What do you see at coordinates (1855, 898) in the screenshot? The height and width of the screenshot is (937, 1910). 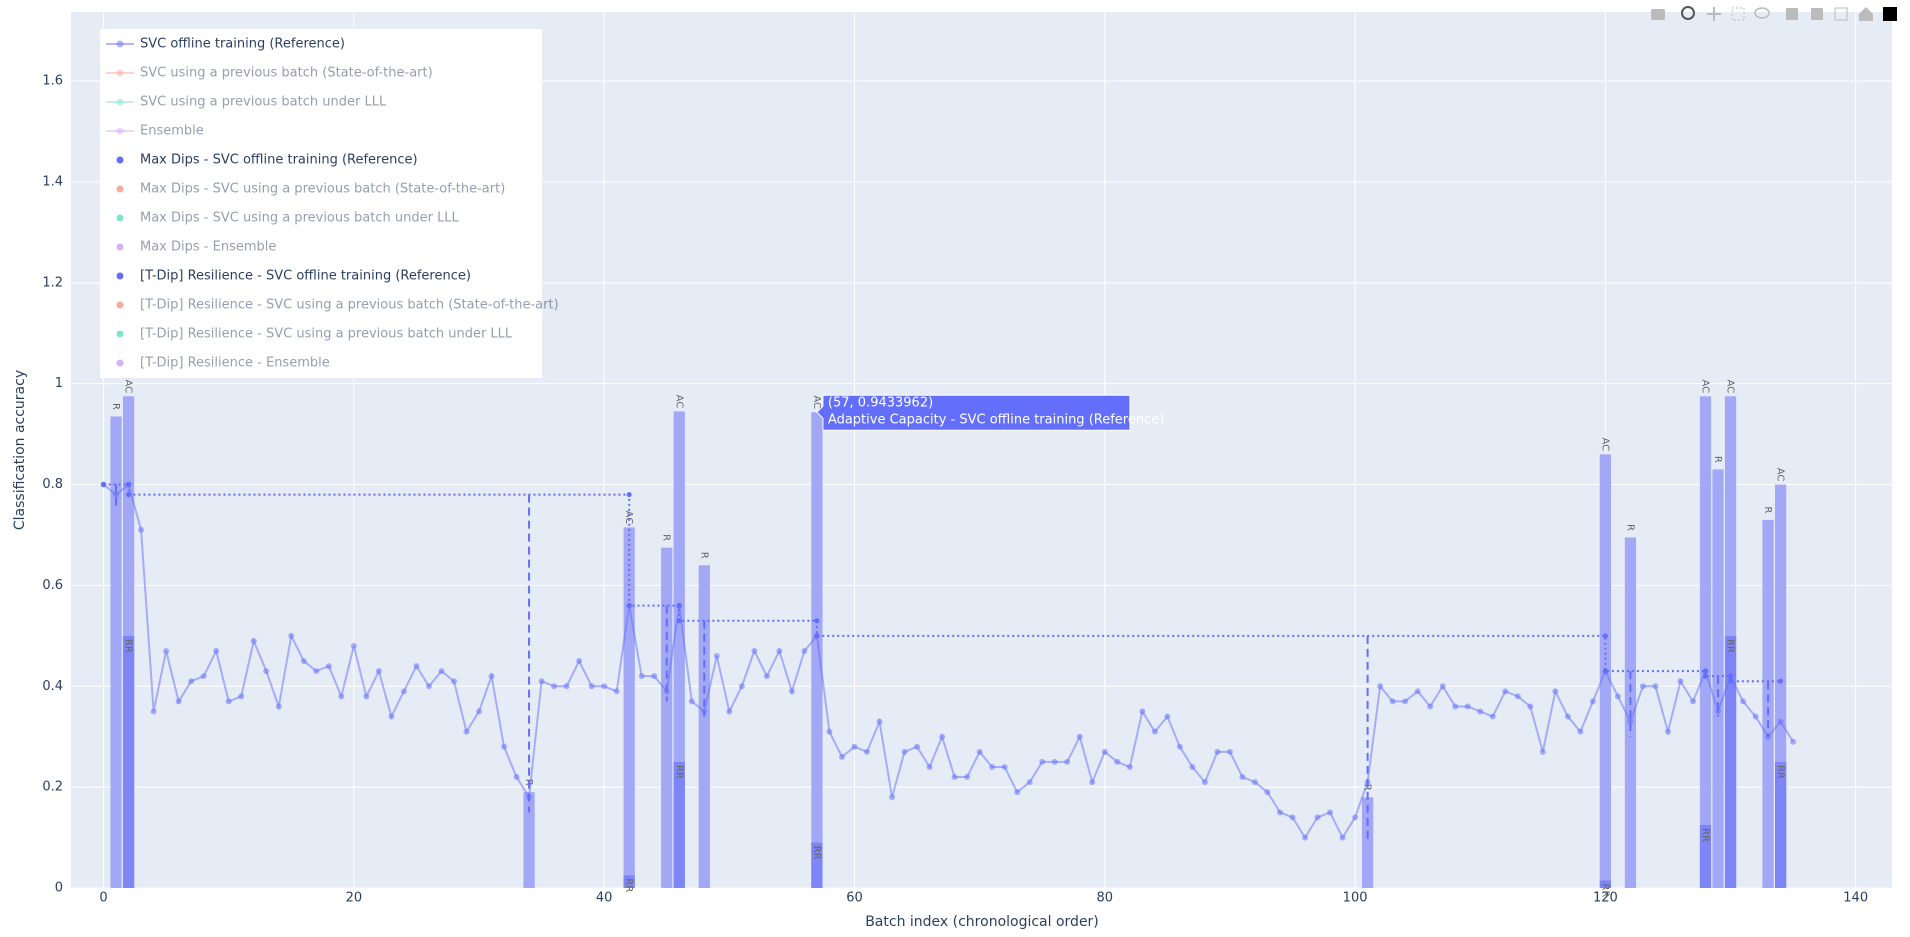 I see `x-tick-label: 140` at bounding box center [1855, 898].